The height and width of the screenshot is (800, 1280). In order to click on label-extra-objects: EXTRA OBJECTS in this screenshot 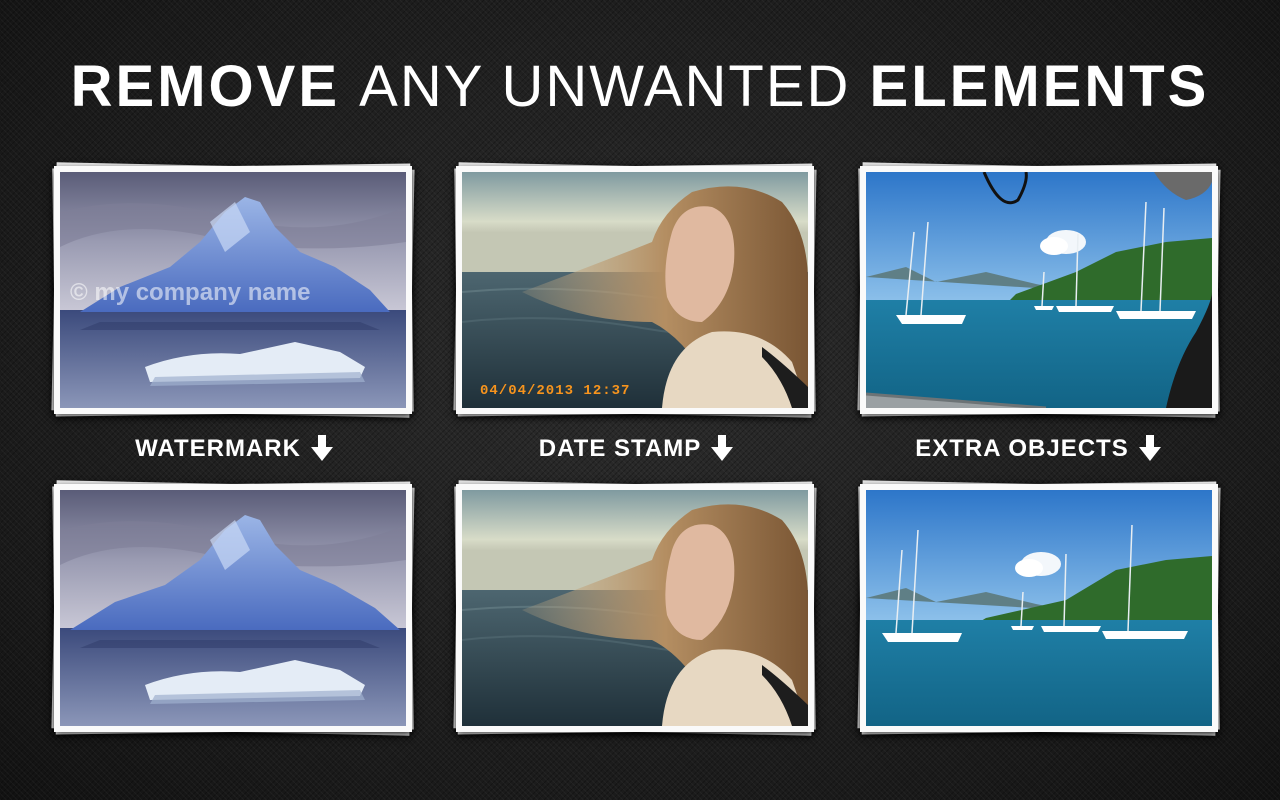, I will do `click(1038, 449)`.